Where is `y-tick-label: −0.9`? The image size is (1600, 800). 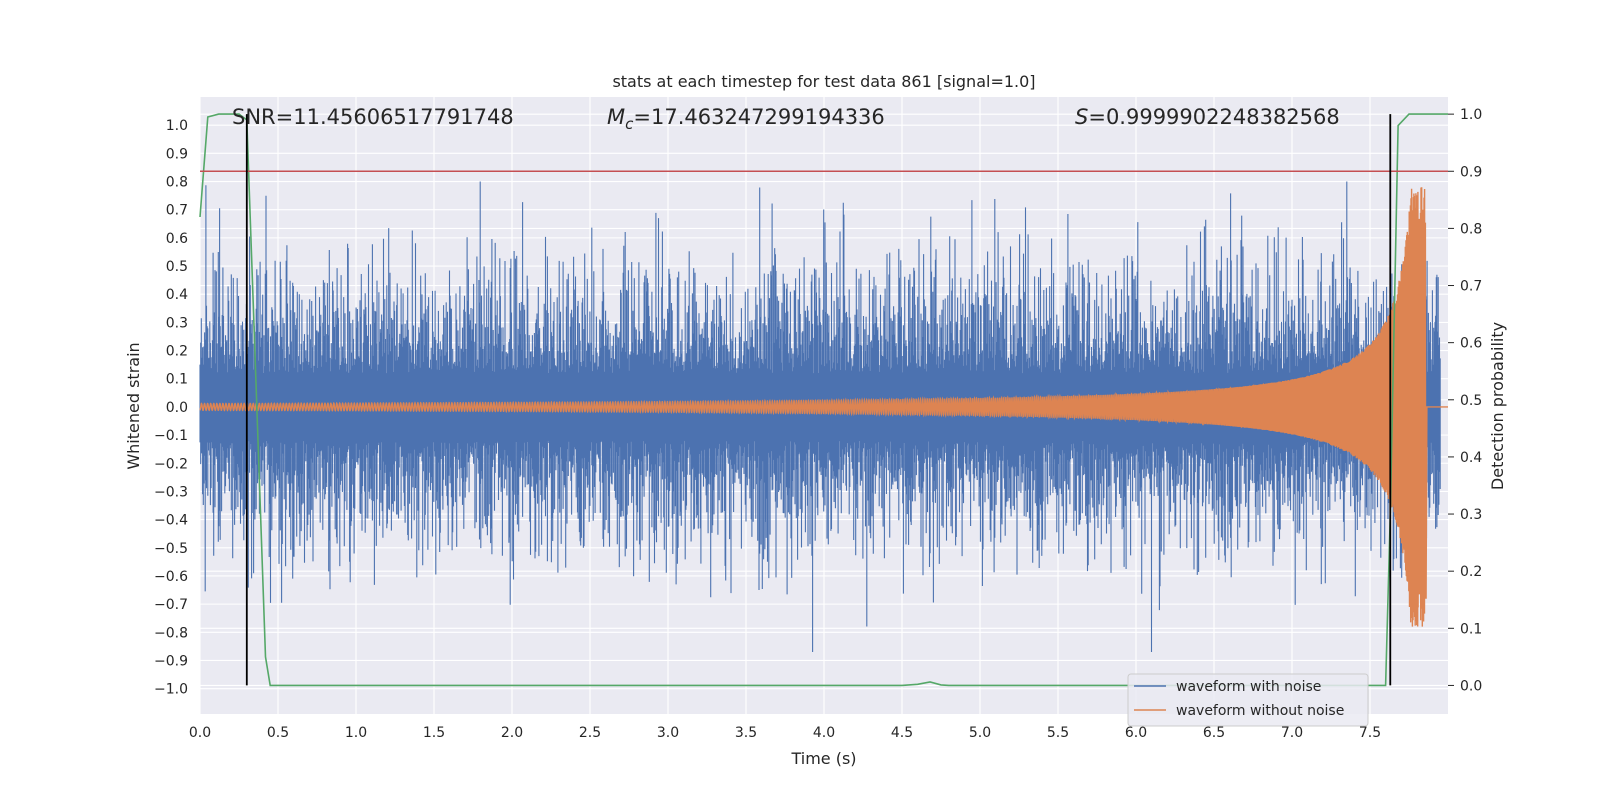
y-tick-label: −0.9 is located at coordinates (171, 661).